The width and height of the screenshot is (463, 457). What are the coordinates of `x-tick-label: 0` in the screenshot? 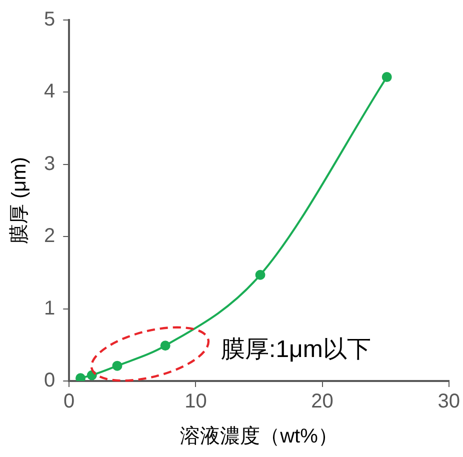 It's located at (69, 401).